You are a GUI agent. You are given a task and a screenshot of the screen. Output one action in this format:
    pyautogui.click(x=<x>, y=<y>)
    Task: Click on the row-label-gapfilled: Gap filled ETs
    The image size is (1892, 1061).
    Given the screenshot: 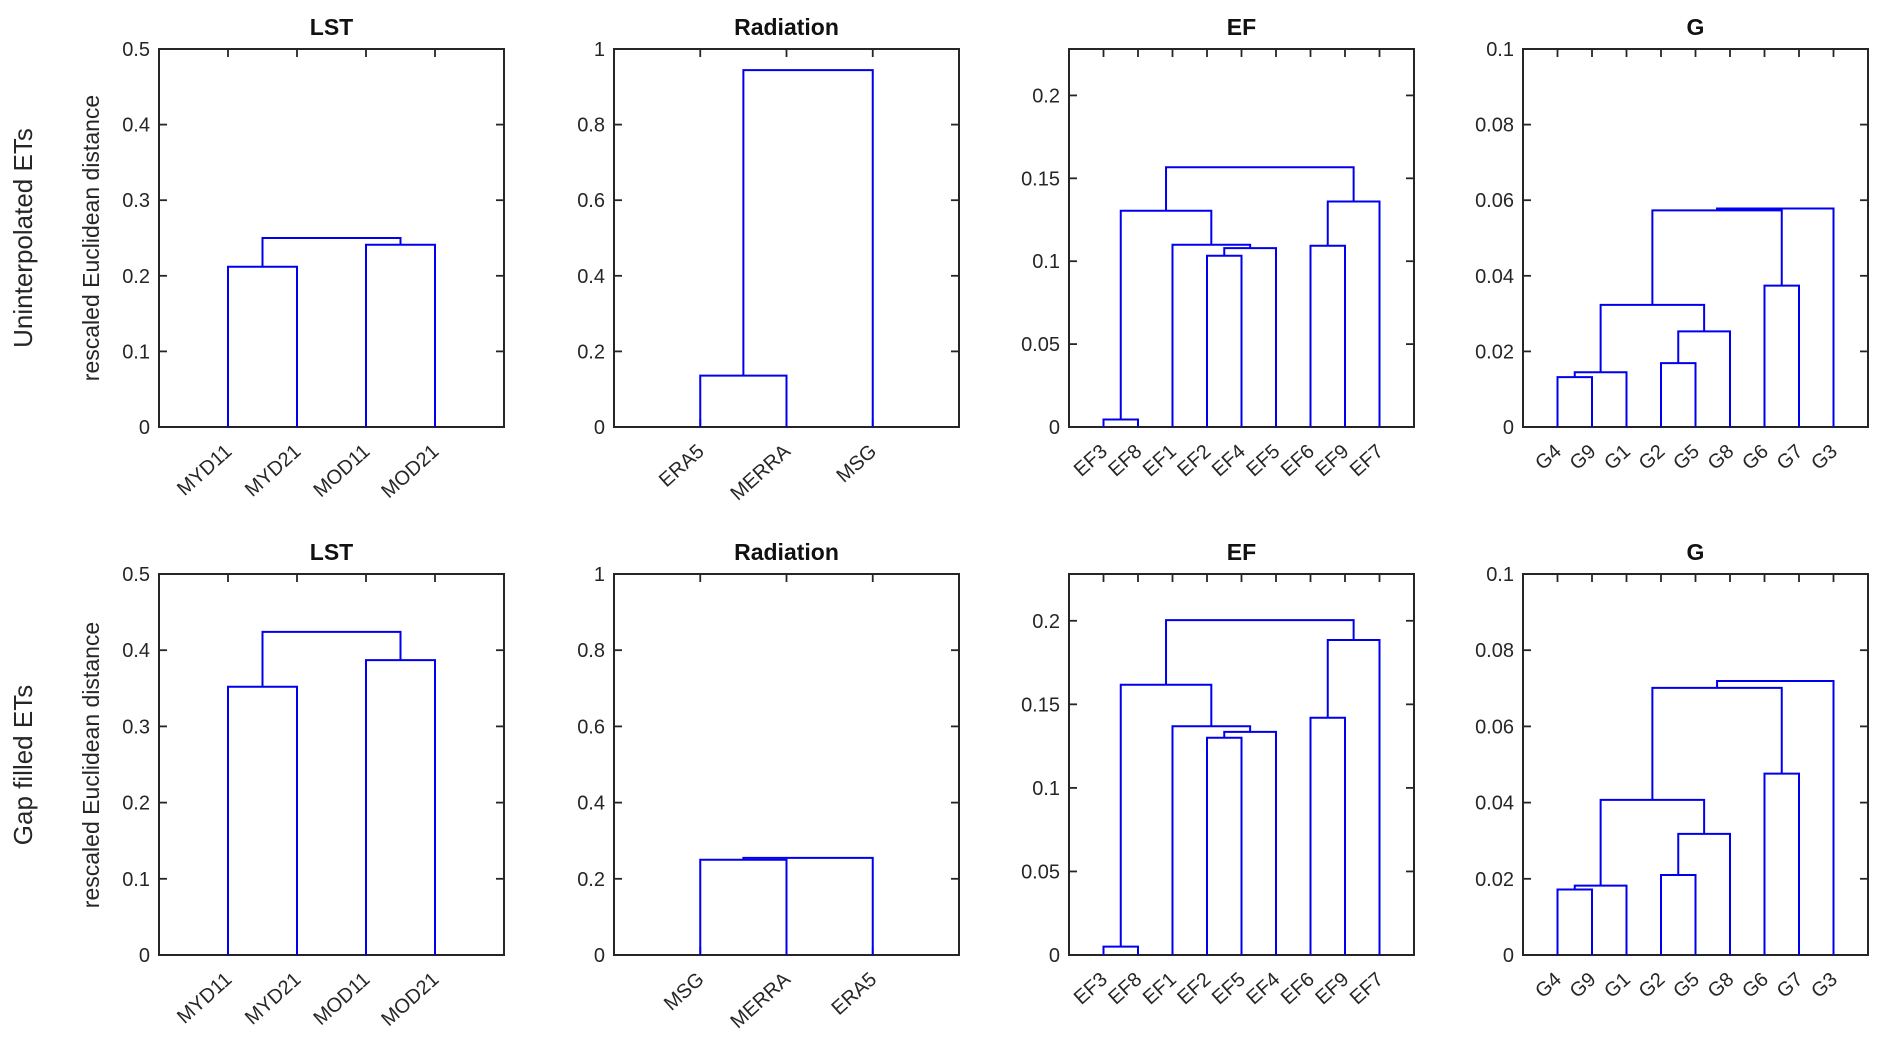 What is the action you would take?
    pyautogui.click(x=23, y=765)
    